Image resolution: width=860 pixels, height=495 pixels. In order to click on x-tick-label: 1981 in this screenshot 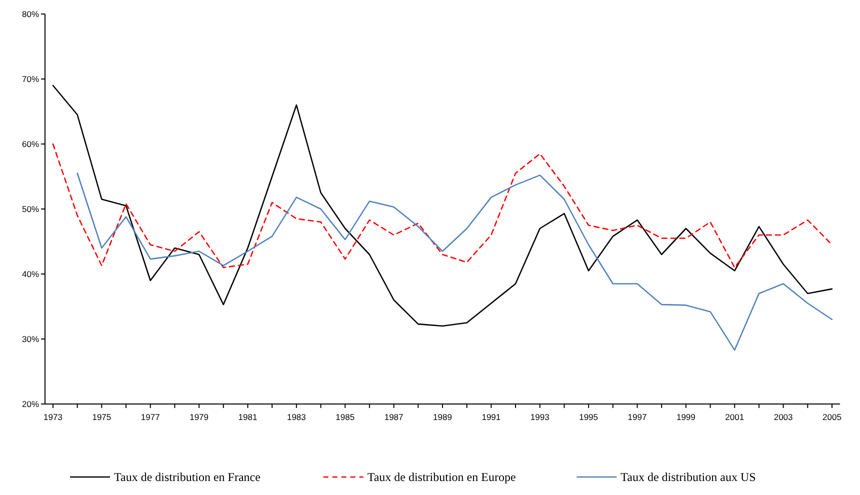, I will do `click(248, 417)`.